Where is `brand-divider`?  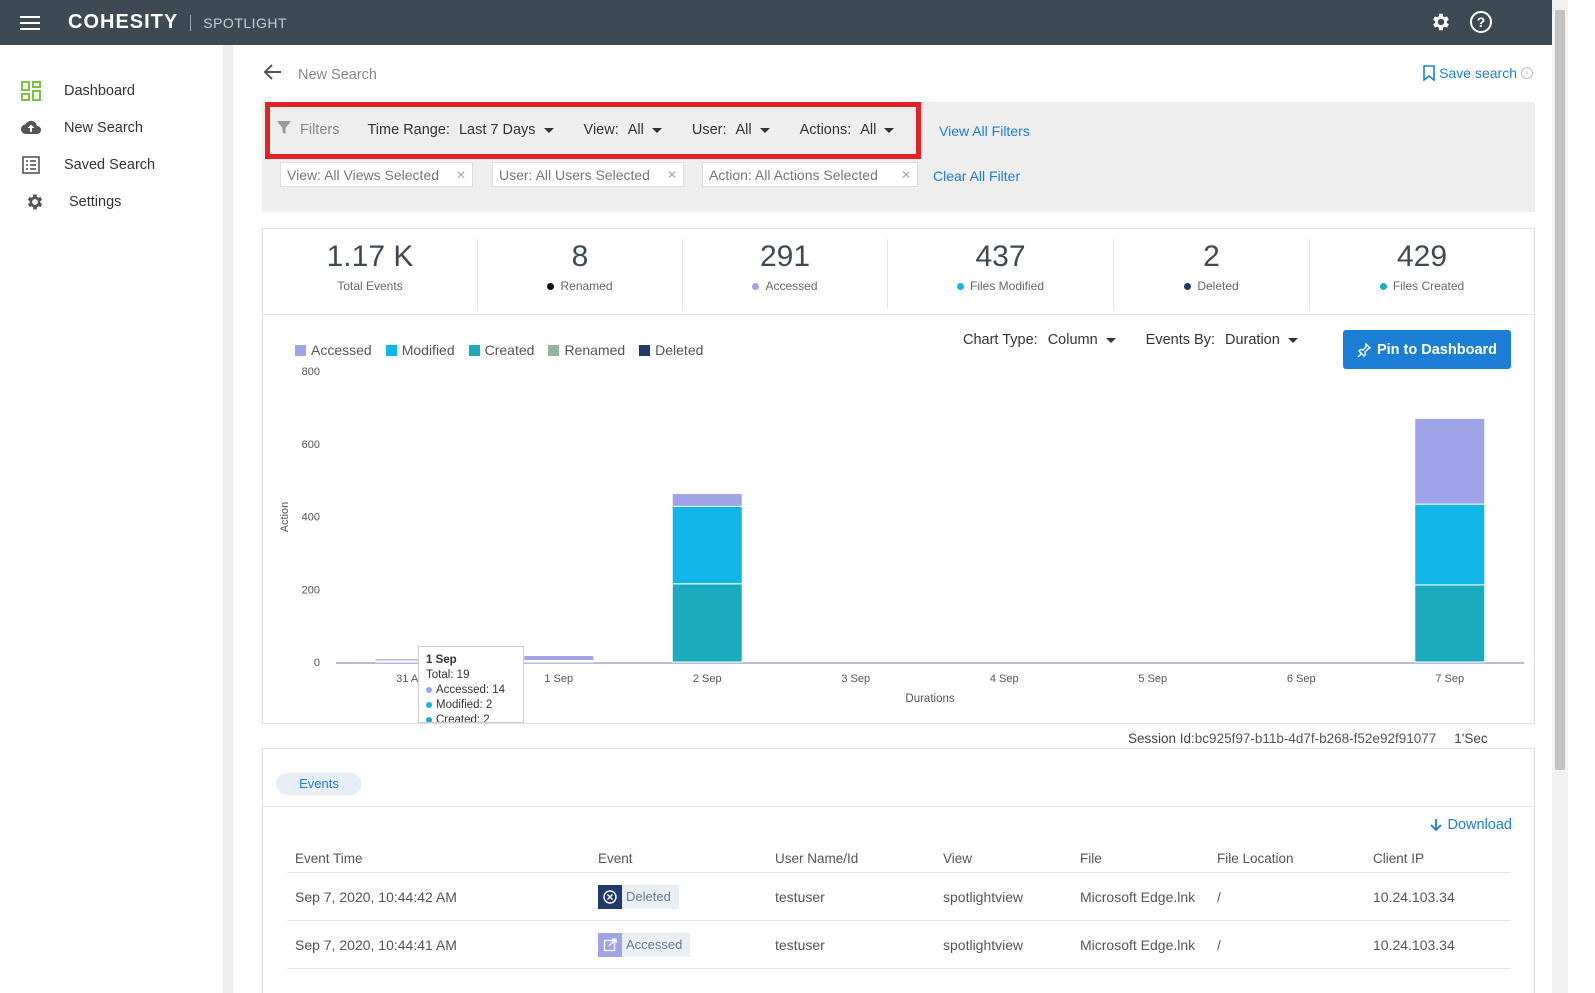 brand-divider is located at coordinates (191, 22).